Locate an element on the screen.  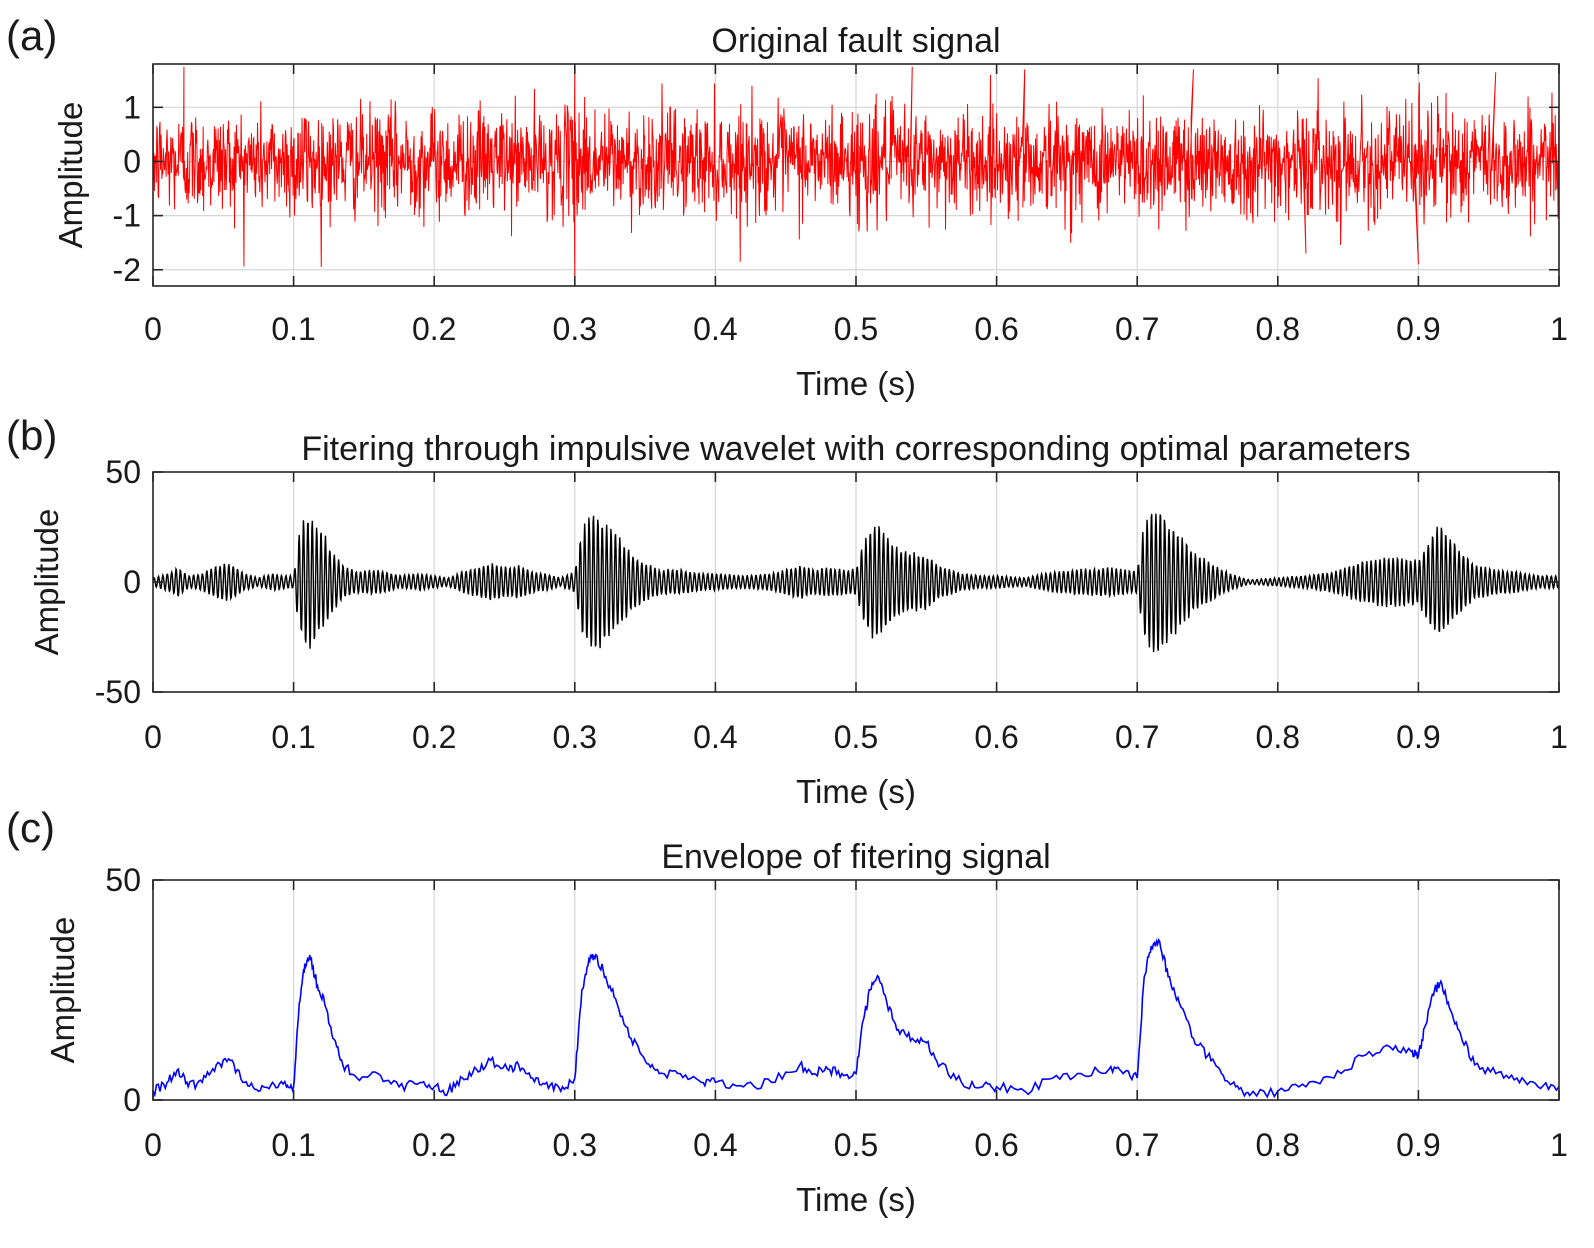
y-tick-label: -2 is located at coordinates (127, 270).